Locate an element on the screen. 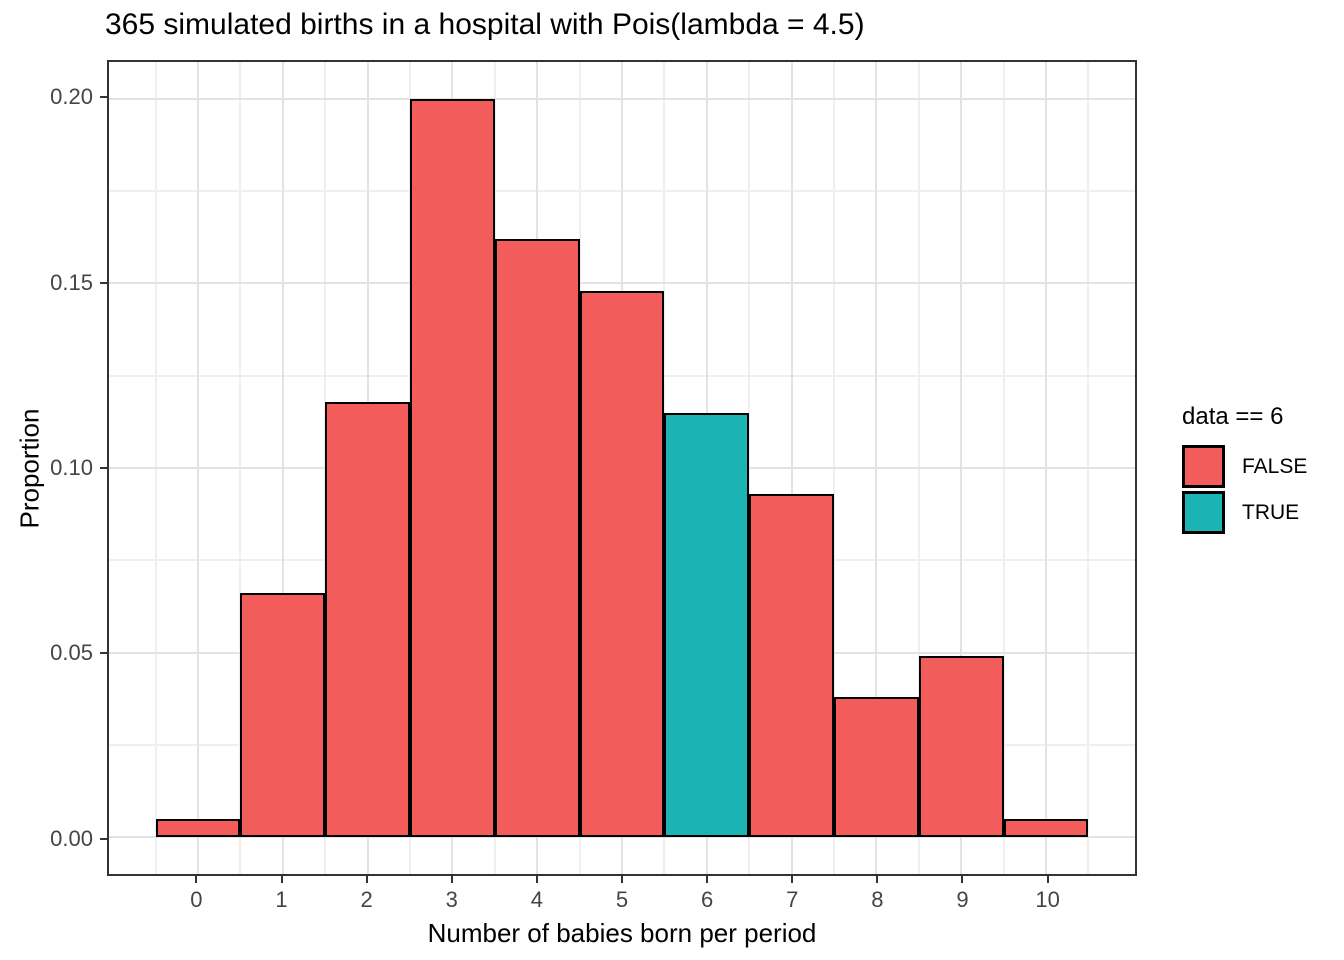 The width and height of the screenshot is (1344, 960). x-tick-label: 4 is located at coordinates (536, 899).